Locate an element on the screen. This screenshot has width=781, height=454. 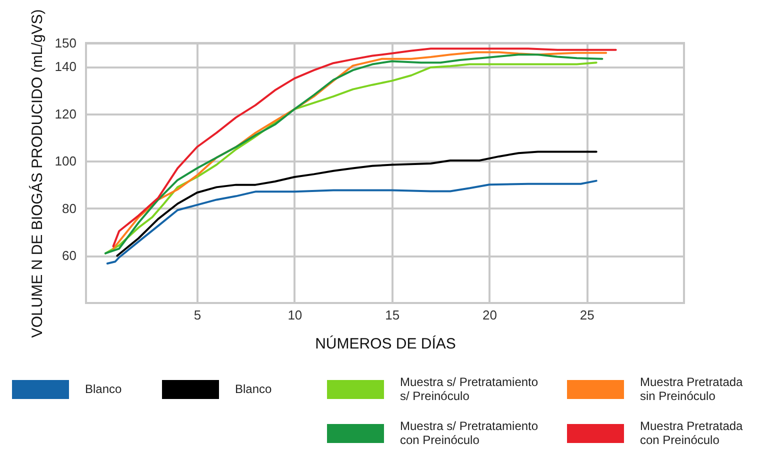
legend-label: Muestra s/ Pretratamiento con Preinóculo is located at coordinates (470, 433).